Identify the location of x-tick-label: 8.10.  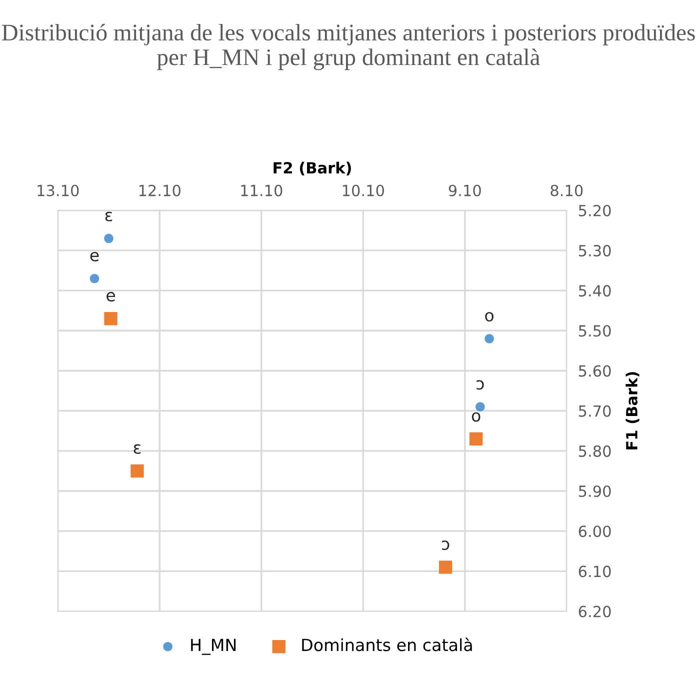
(566, 190).